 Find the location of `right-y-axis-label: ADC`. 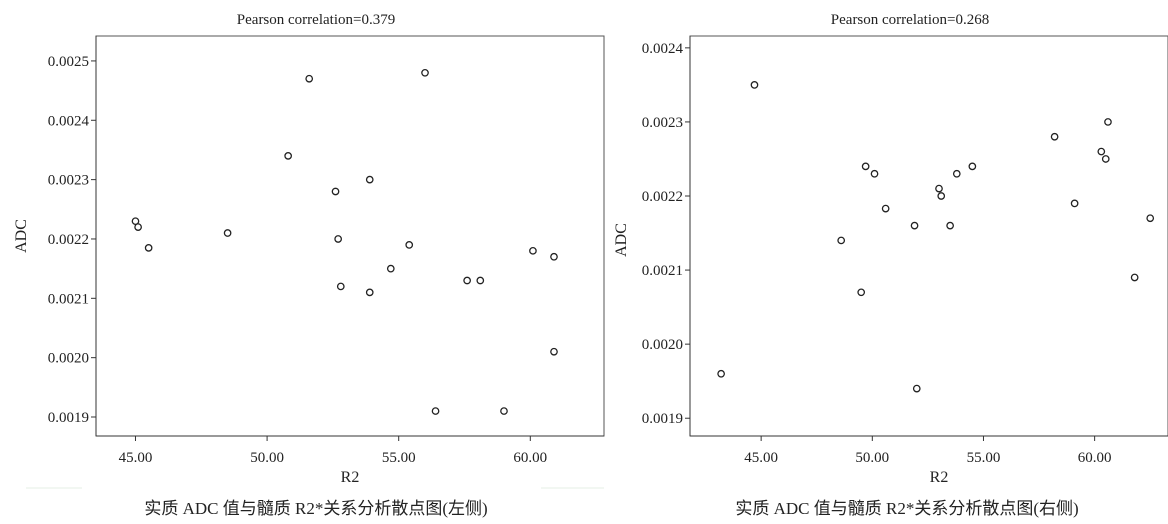

right-y-axis-label: ADC is located at coordinates (621, 240).